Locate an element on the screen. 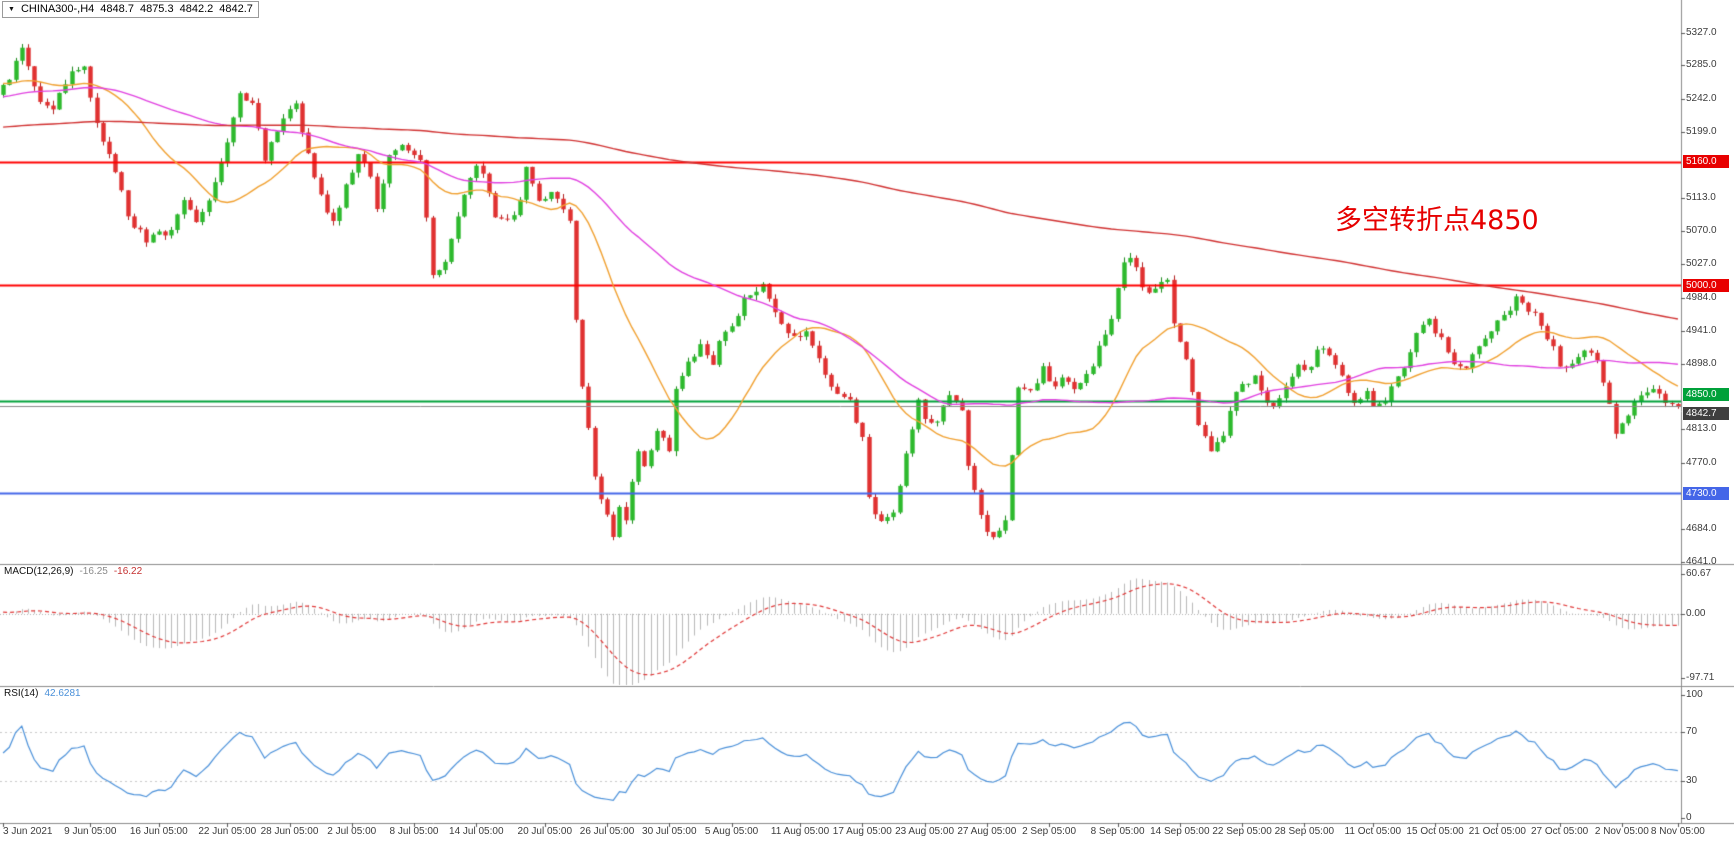 This screenshot has width=1734, height=841. symbol-label: CHINA300-,H4 is located at coordinates (57, 8).